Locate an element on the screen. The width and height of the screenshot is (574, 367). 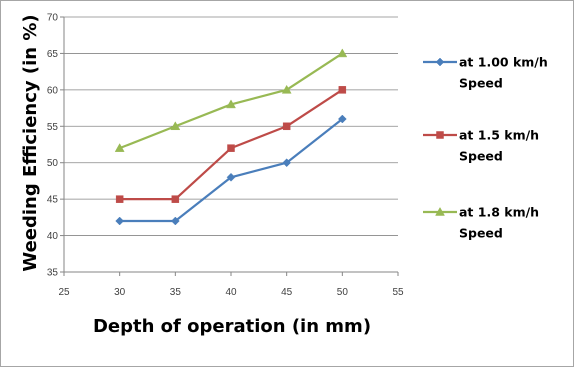
x-tick-label: 40 is located at coordinates (231, 292).